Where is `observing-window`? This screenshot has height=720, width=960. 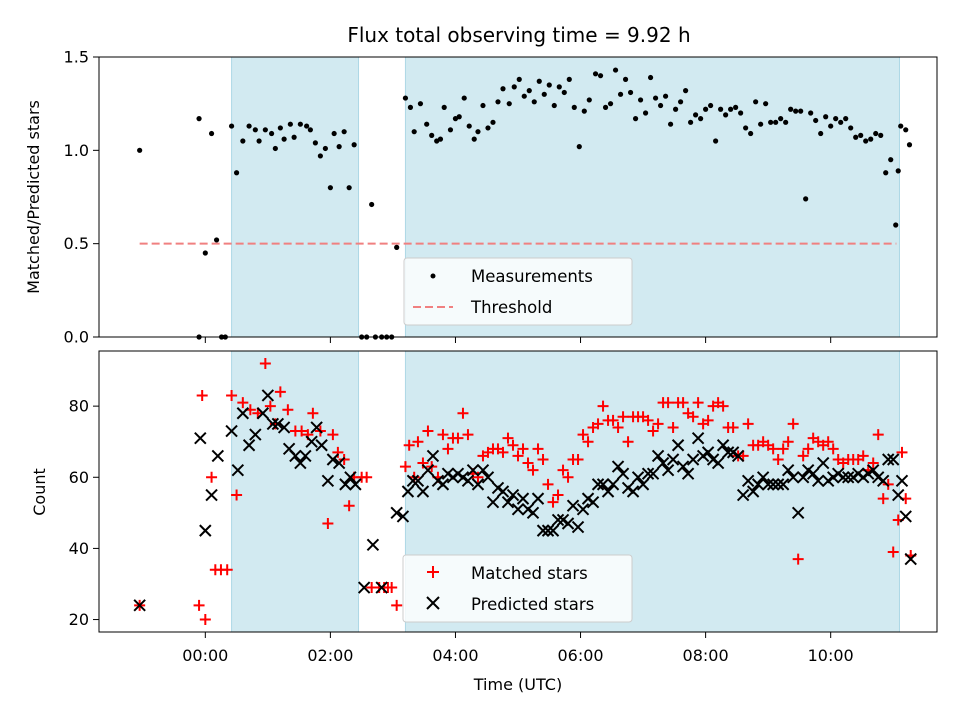
observing-window is located at coordinates (295, 491).